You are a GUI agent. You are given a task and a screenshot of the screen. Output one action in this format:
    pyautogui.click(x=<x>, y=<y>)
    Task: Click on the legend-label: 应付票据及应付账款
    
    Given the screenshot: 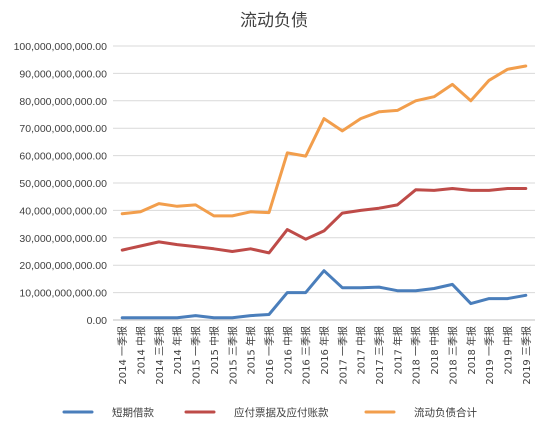 What is the action you would take?
    pyautogui.click(x=281, y=412)
    